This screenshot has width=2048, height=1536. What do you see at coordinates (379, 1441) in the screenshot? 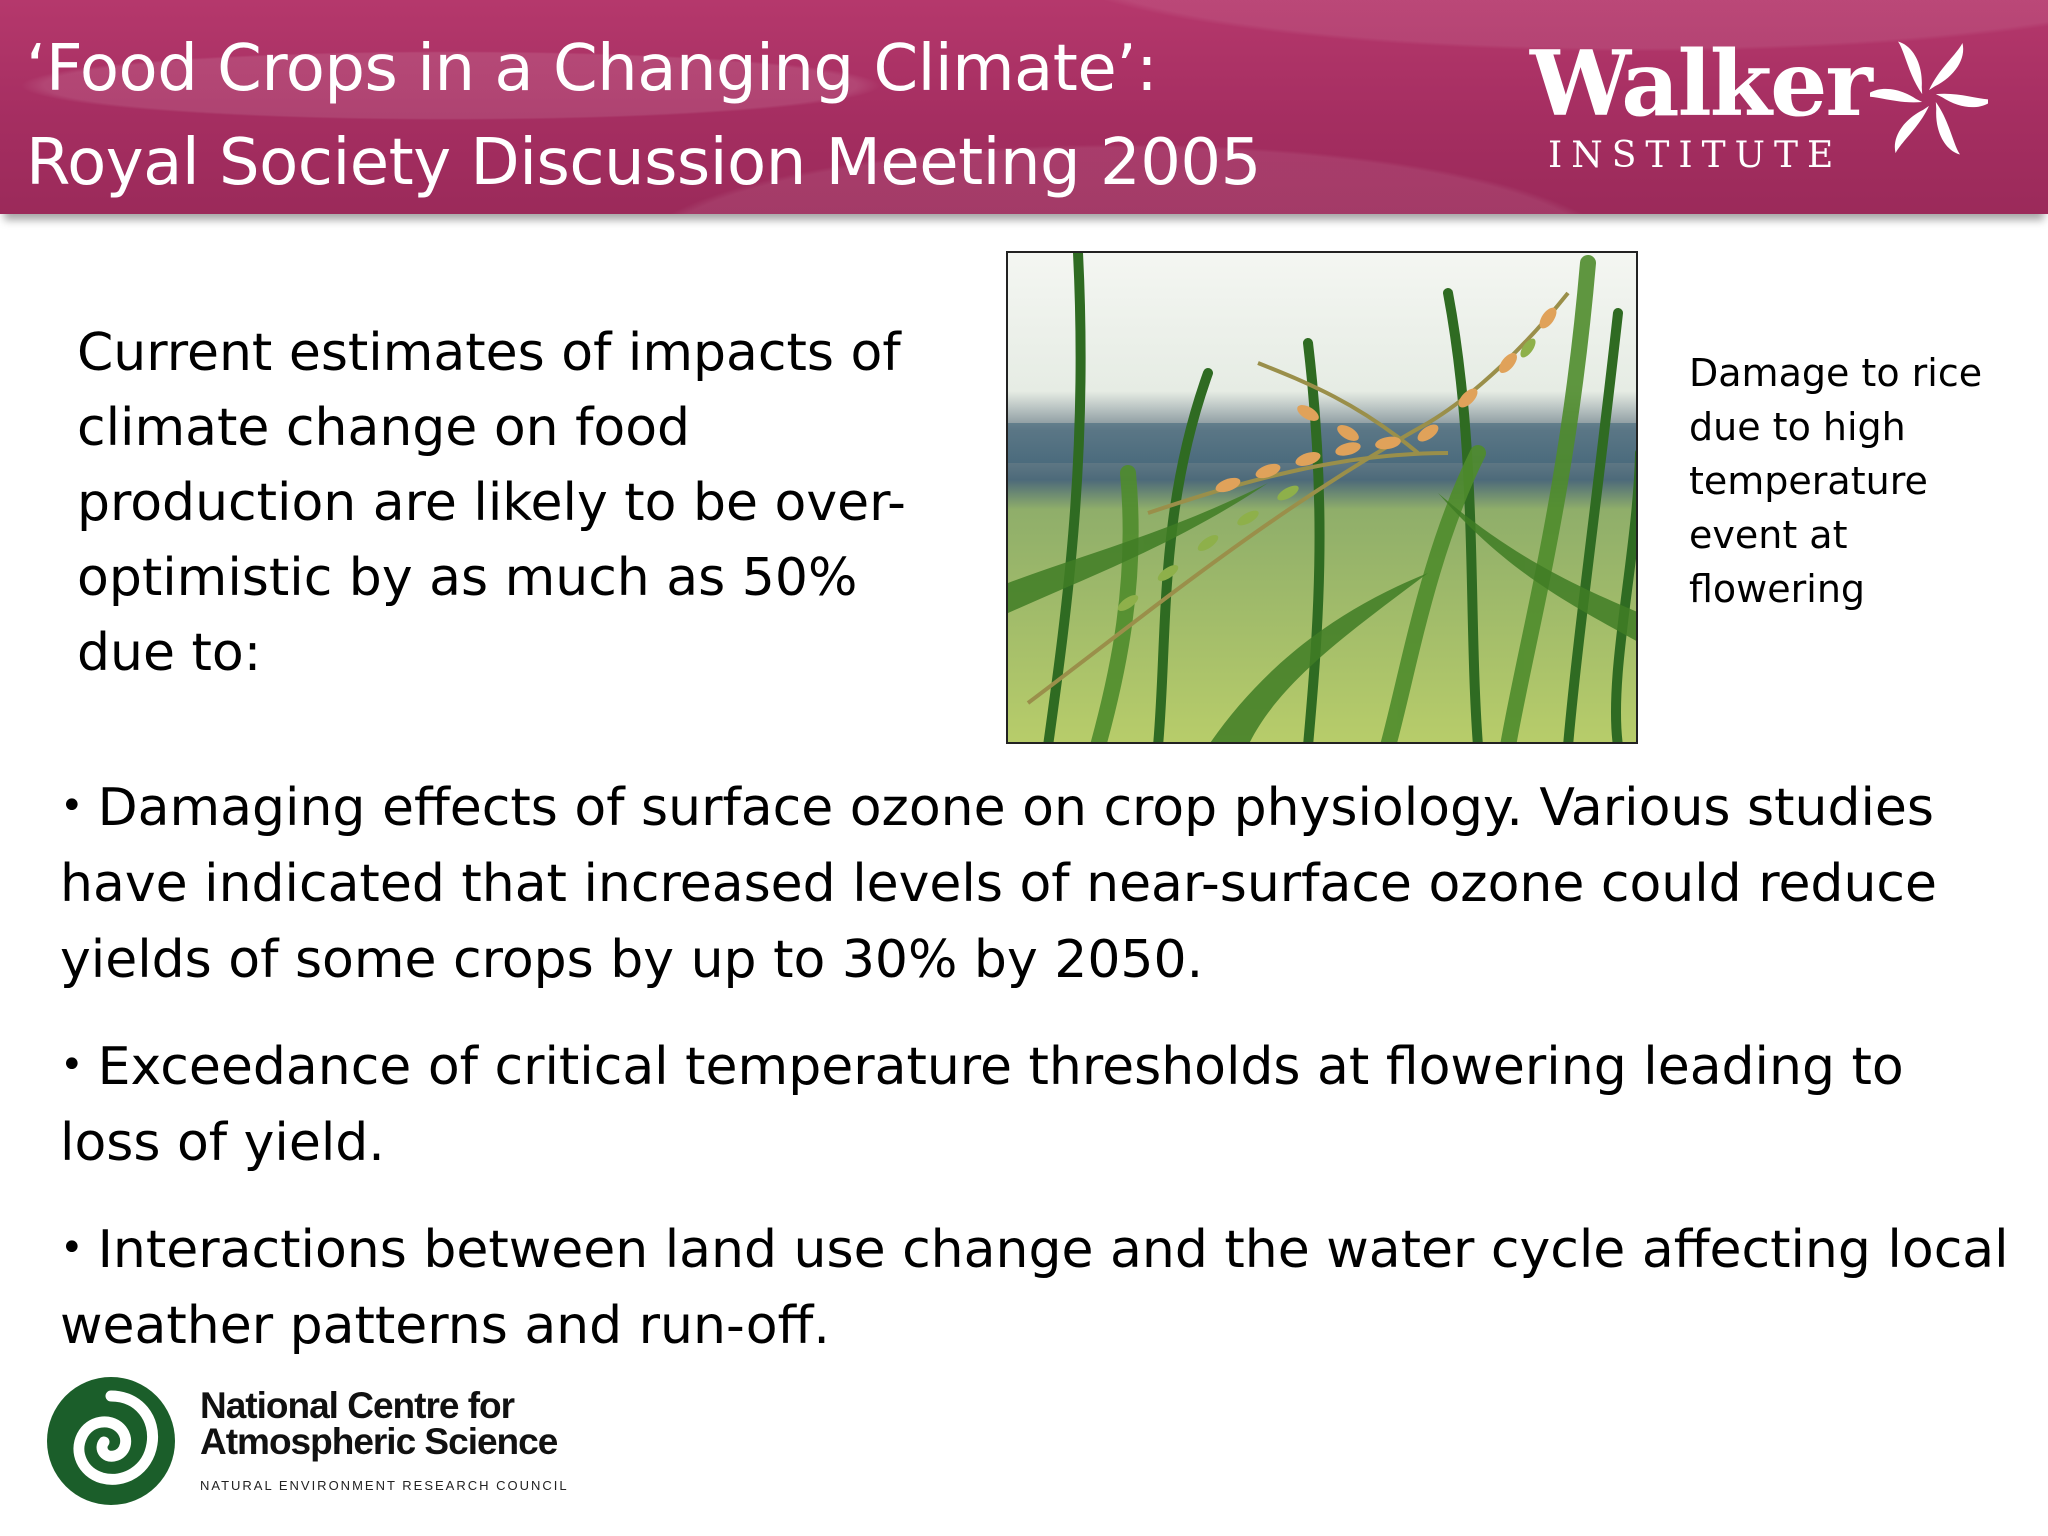
I see `ncas-logo-name-line-2: Atmospheric Science` at bounding box center [379, 1441].